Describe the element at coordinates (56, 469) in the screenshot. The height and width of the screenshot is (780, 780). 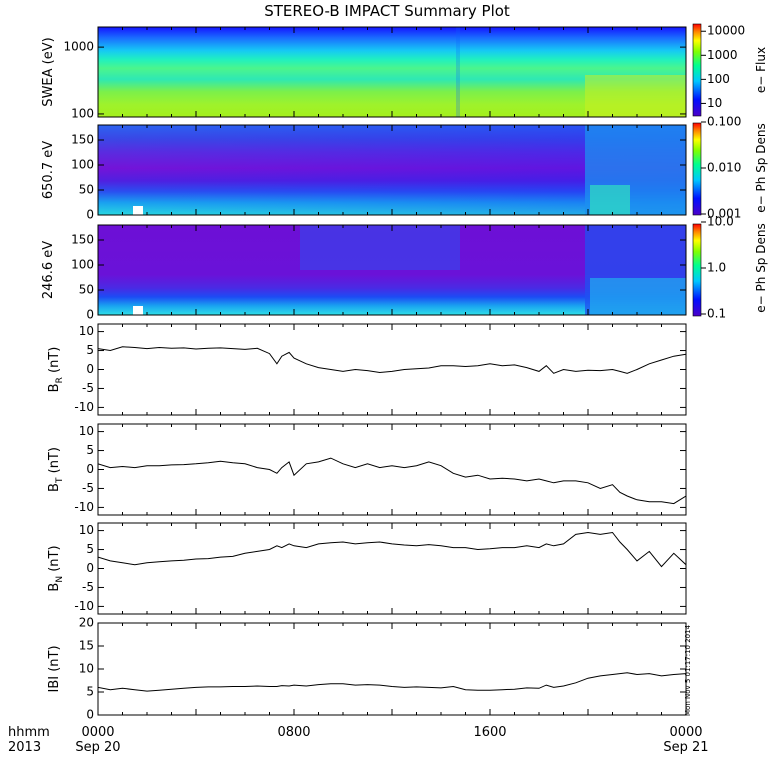
I see `ylabel-4: BT (nT)` at that location.